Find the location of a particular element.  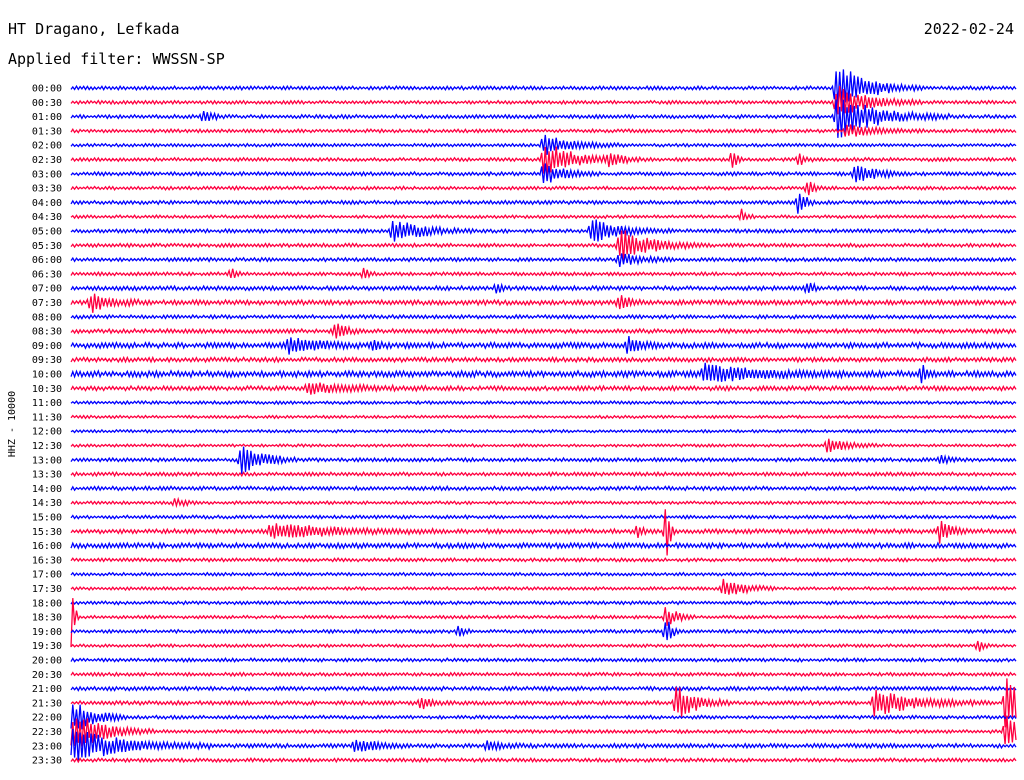

time-tick-label: 04:00 is located at coordinates (47, 203).